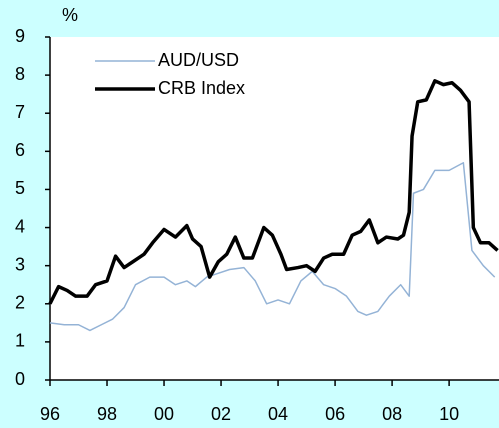 The width and height of the screenshot is (499, 428). I want to click on x-tick-label: 06, so click(335, 414).